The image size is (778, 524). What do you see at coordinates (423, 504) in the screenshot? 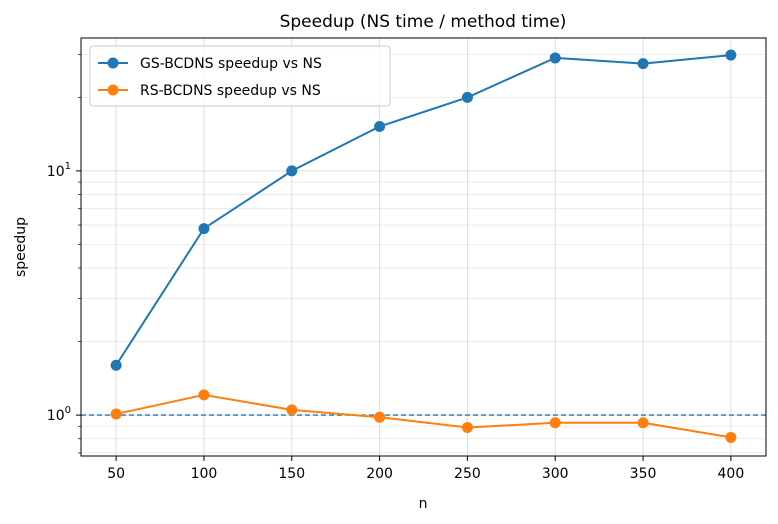
I see `x-axis-label: n` at bounding box center [423, 504].